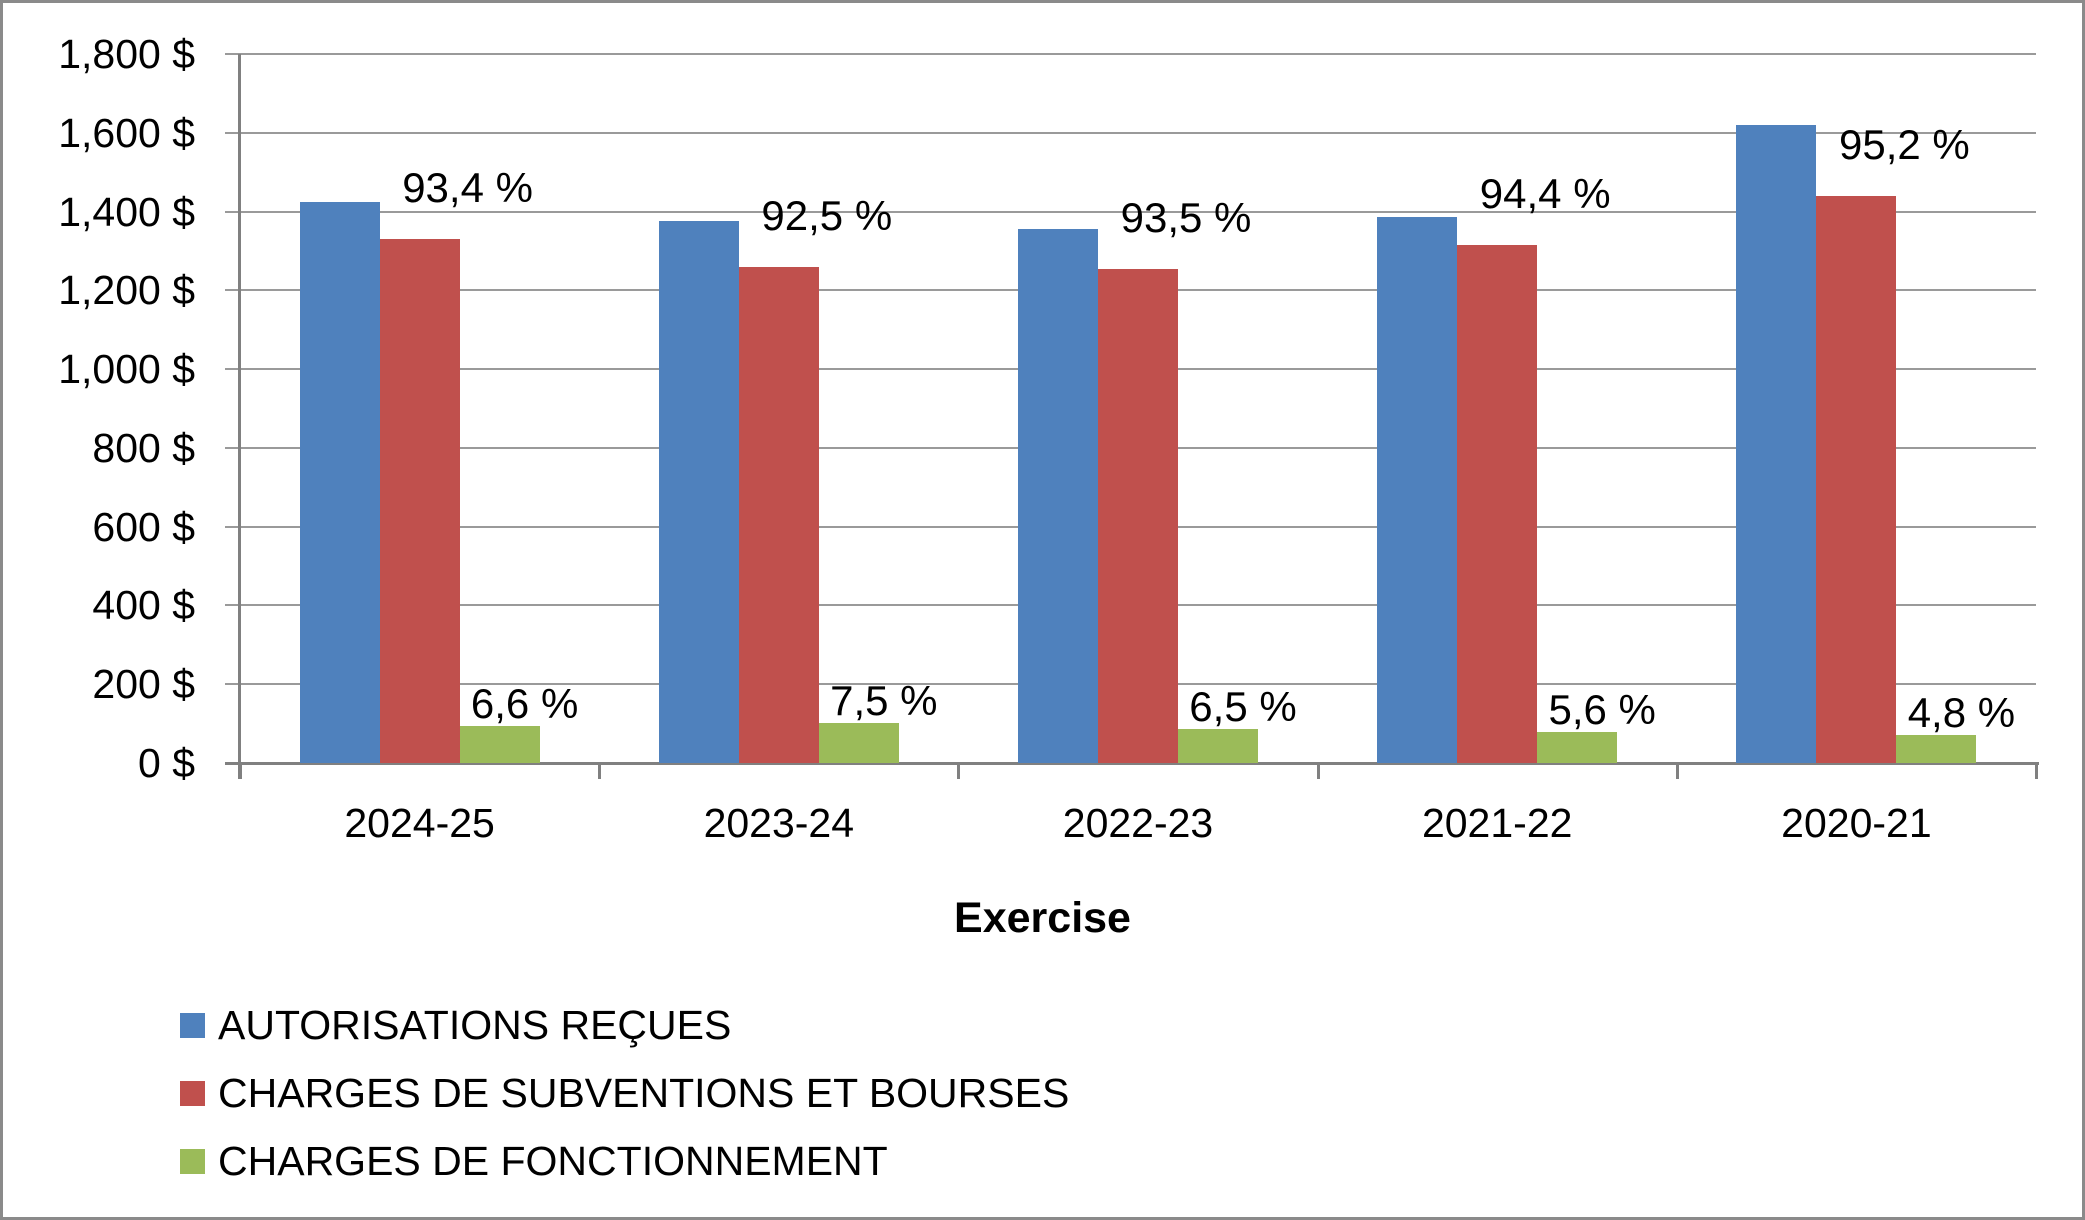 The height and width of the screenshot is (1220, 2085). What do you see at coordinates (1138, 823) in the screenshot?
I see `x-tick-label: 2022-23` at bounding box center [1138, 823].